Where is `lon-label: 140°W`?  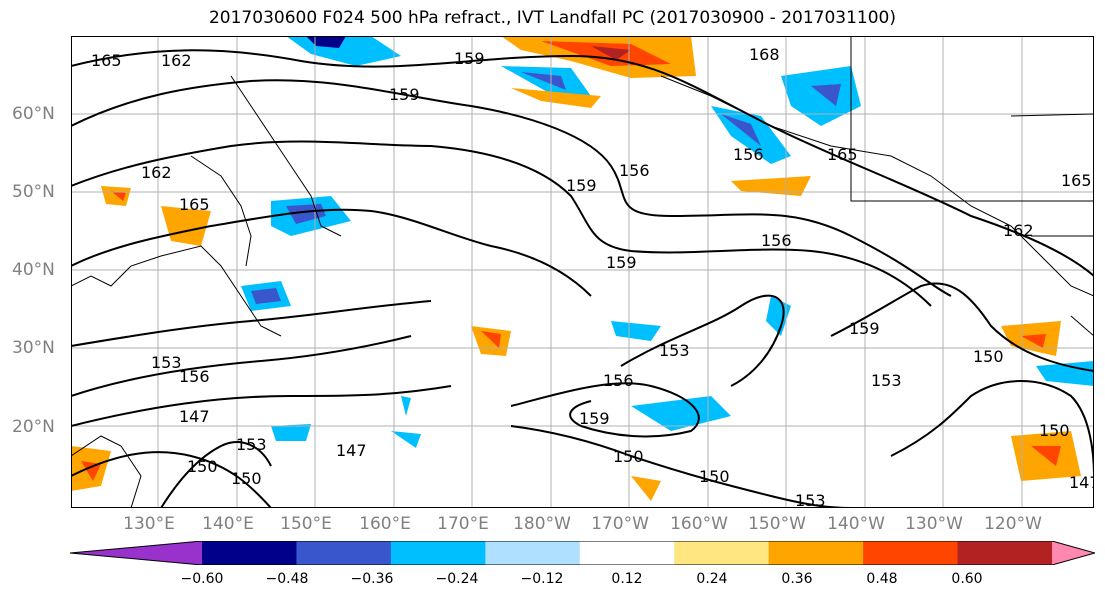
lon-label: 140°W is located at coordinates (856, 524).